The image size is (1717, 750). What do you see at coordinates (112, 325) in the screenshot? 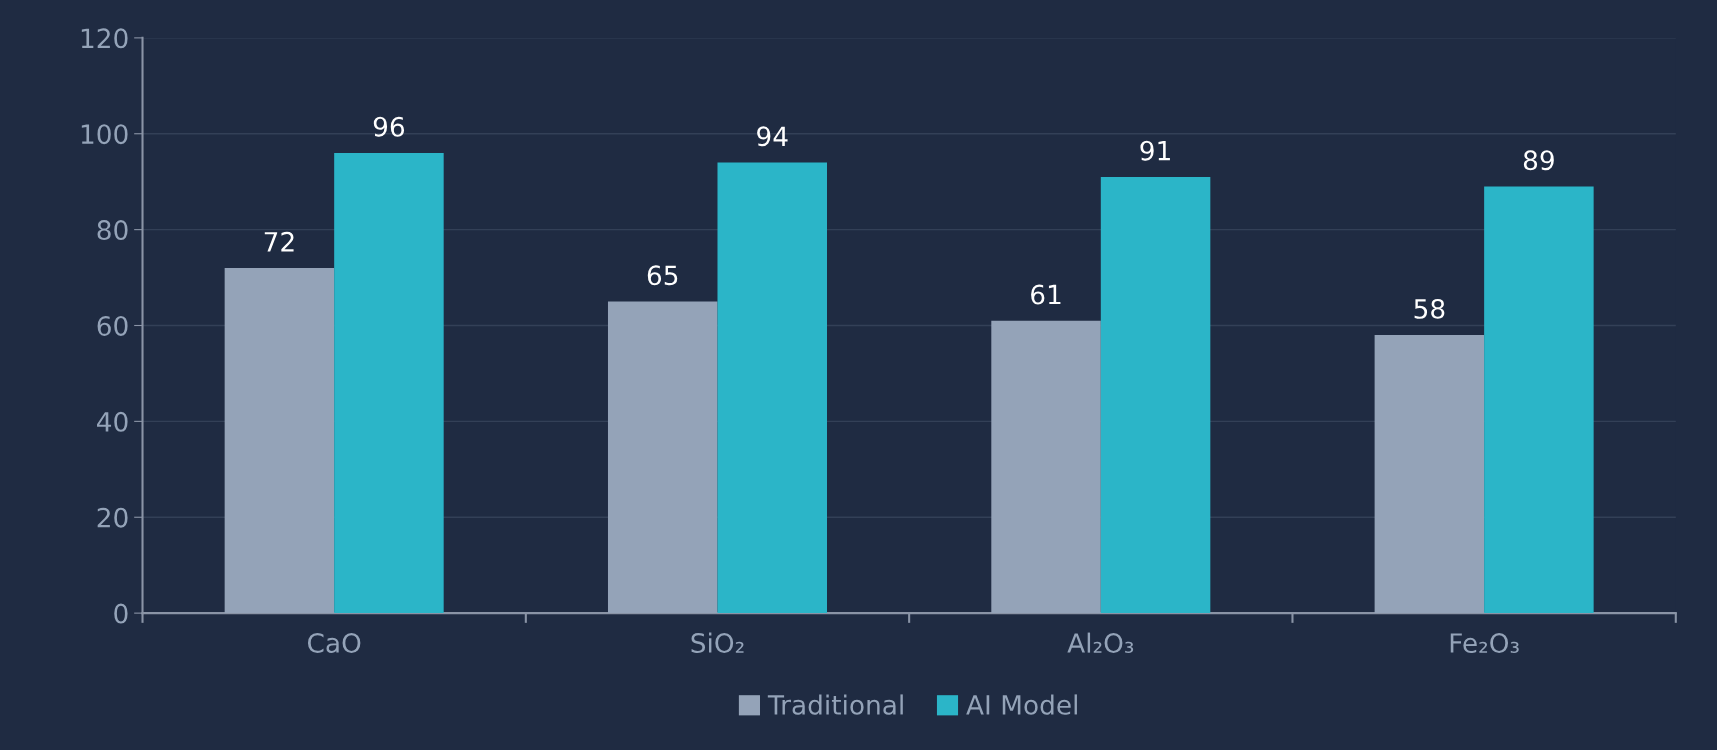
I see `y-tick-label: 60` at bounding box center [112, 325].